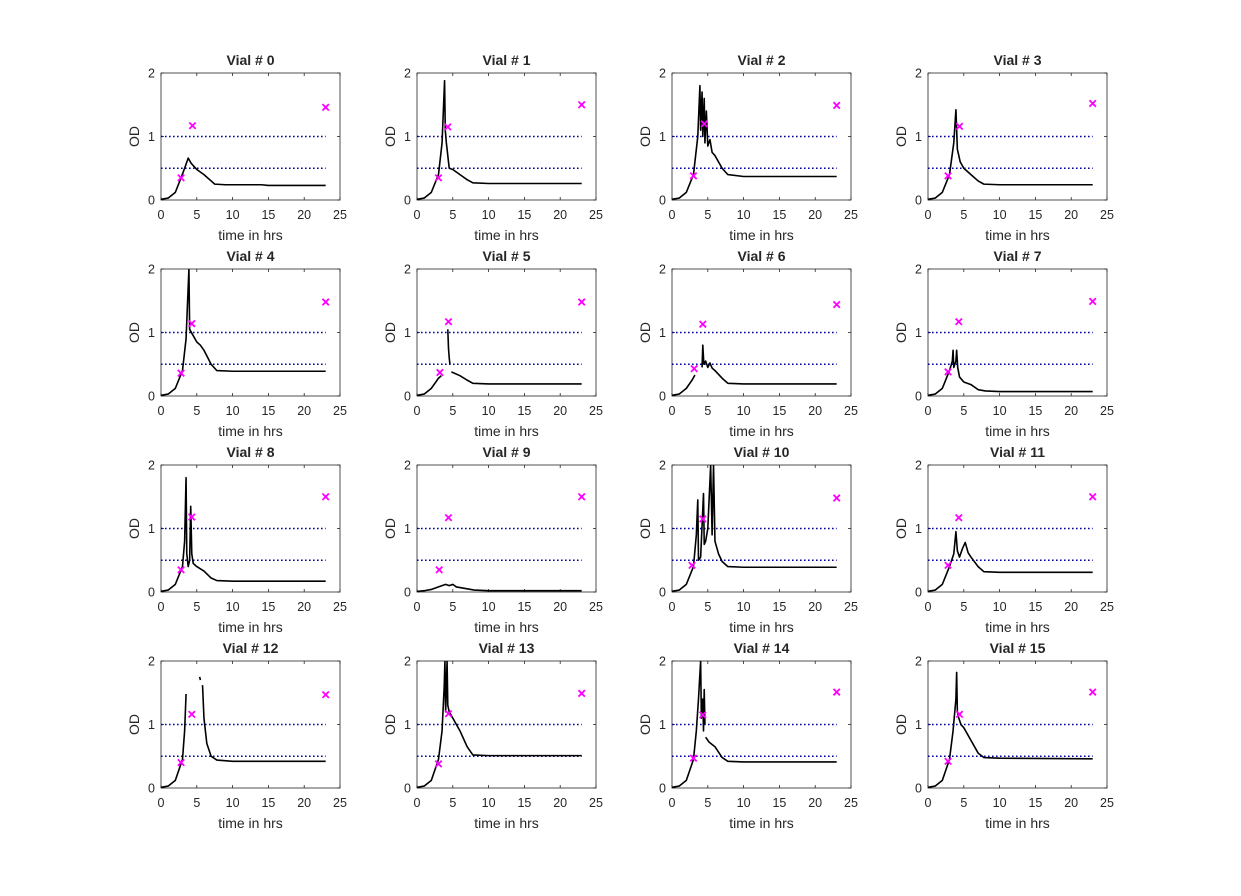 The height and width of the screenshot is (896, 1241). What do you see at coordinates (251, 648) in the screenshot?
I see `subplot-title: Vial # 12` at bounding box center [251, 648].